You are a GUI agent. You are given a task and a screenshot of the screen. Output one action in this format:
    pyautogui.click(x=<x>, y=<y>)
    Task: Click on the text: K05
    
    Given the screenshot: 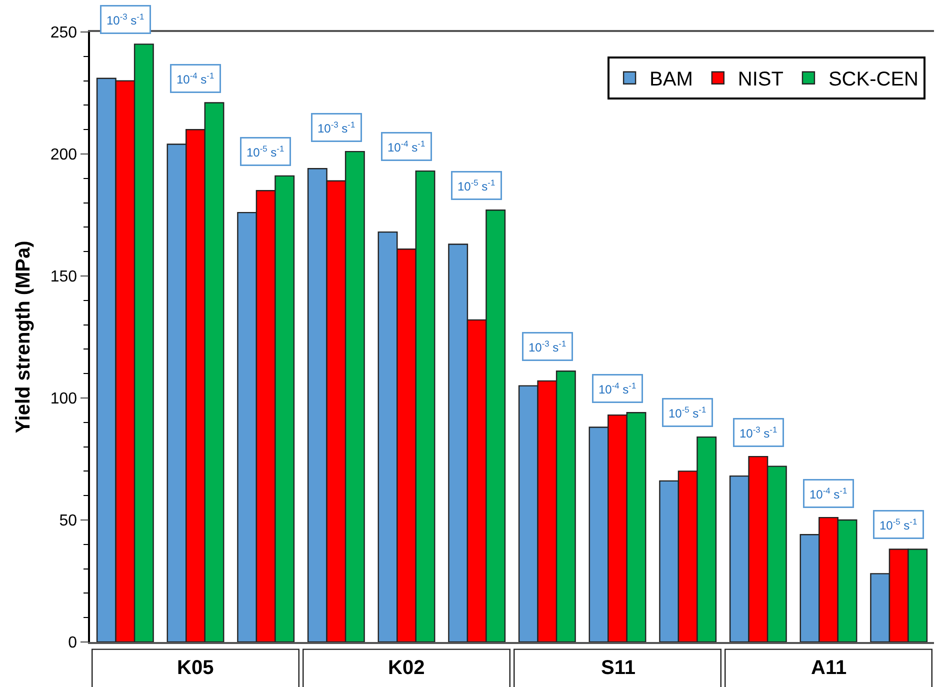 What is the action you would take?
    pyautogui.click(x=195, y=668)
    